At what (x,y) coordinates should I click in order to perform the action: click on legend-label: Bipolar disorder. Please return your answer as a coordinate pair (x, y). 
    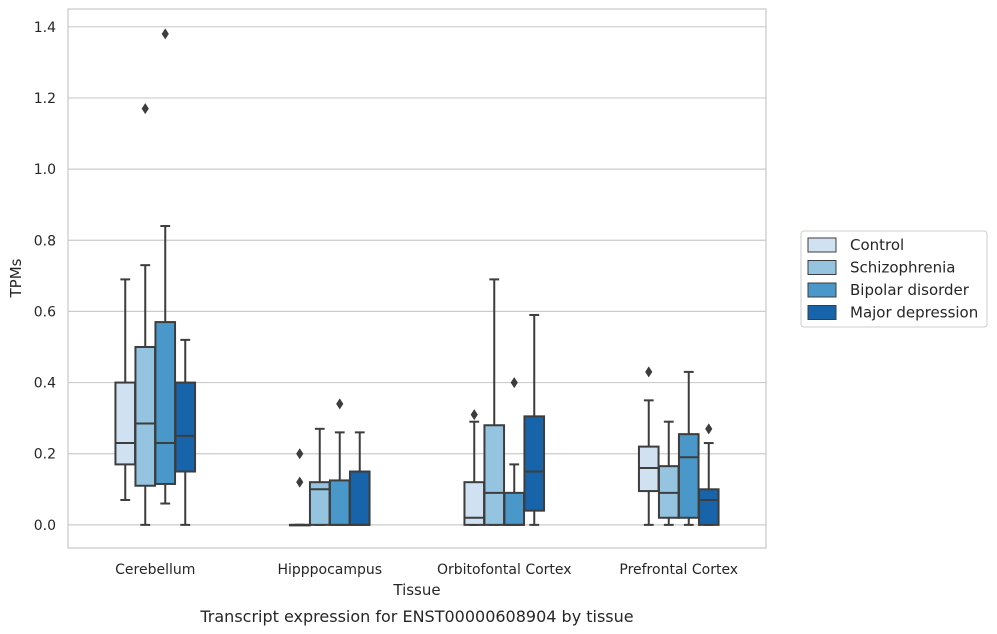
    Looking at the image, I should click on (910, 290).